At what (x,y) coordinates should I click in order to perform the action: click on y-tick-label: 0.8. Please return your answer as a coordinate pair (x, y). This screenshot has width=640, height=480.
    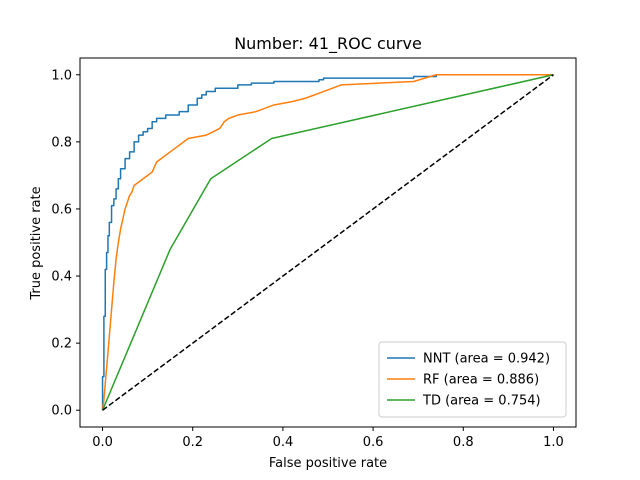
    Looking at the image, I should click on (61, 142).